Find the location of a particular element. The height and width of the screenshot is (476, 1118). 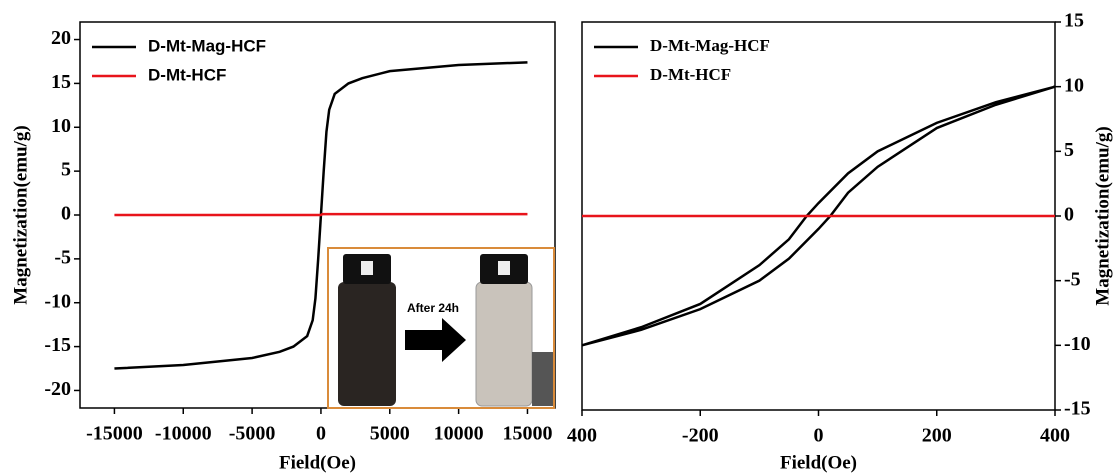

arrow is located at coordinates (435, 340).